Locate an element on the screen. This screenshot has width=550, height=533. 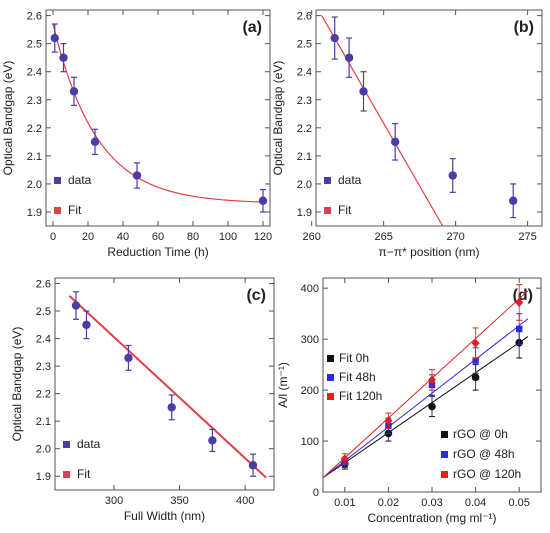
x-tick-label: 120 is located at coordinates (263, 237).